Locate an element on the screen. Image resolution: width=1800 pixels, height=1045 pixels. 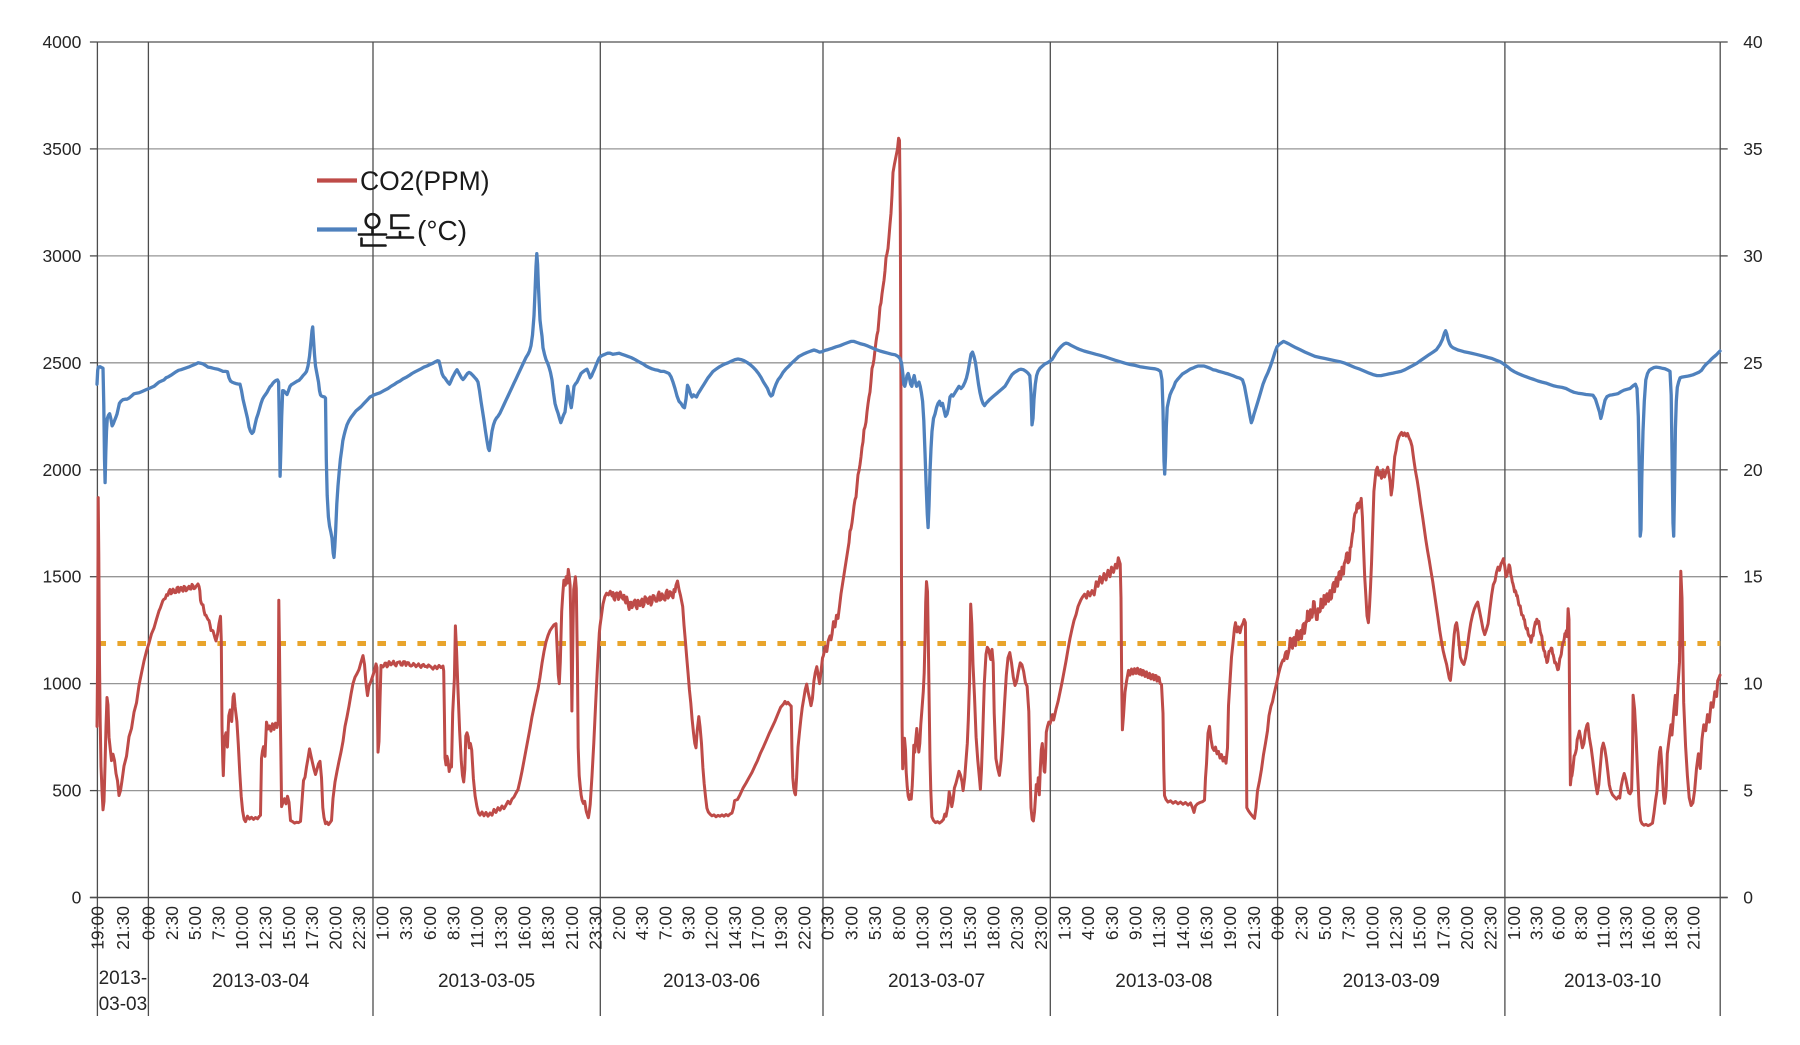
svg-text: 19:30 is located at coordinates (781, 928).